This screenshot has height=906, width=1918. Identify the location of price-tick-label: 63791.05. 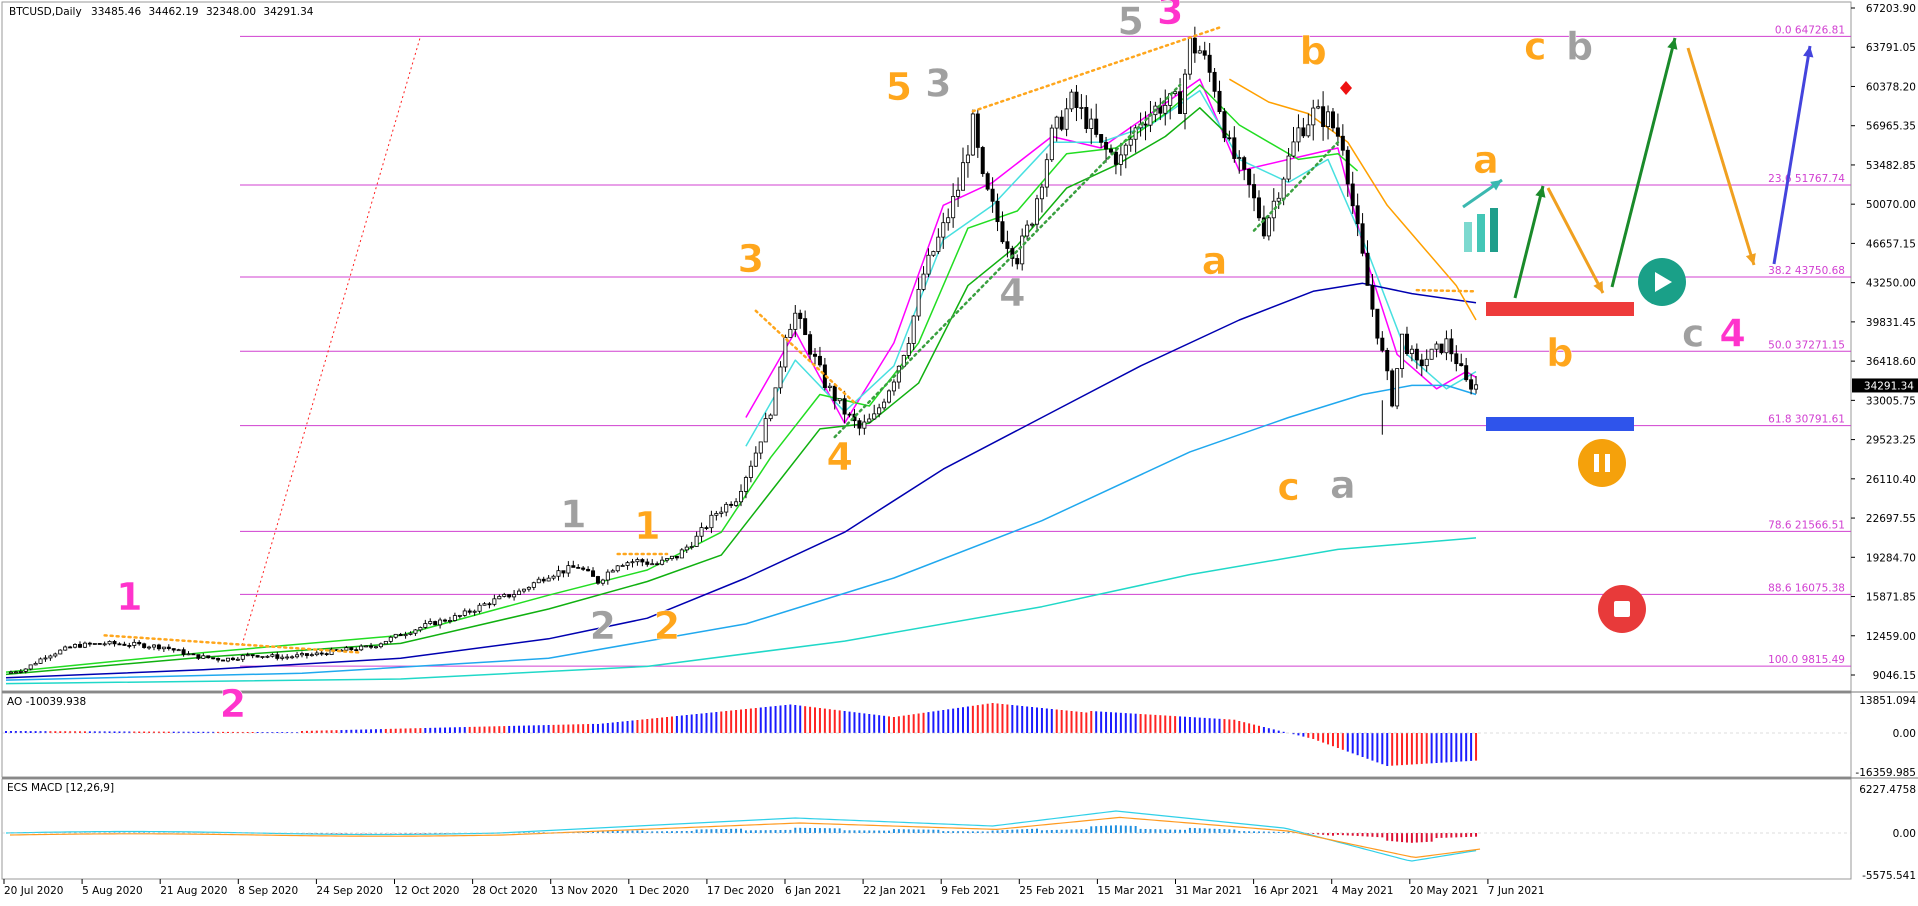
(1891, 48).